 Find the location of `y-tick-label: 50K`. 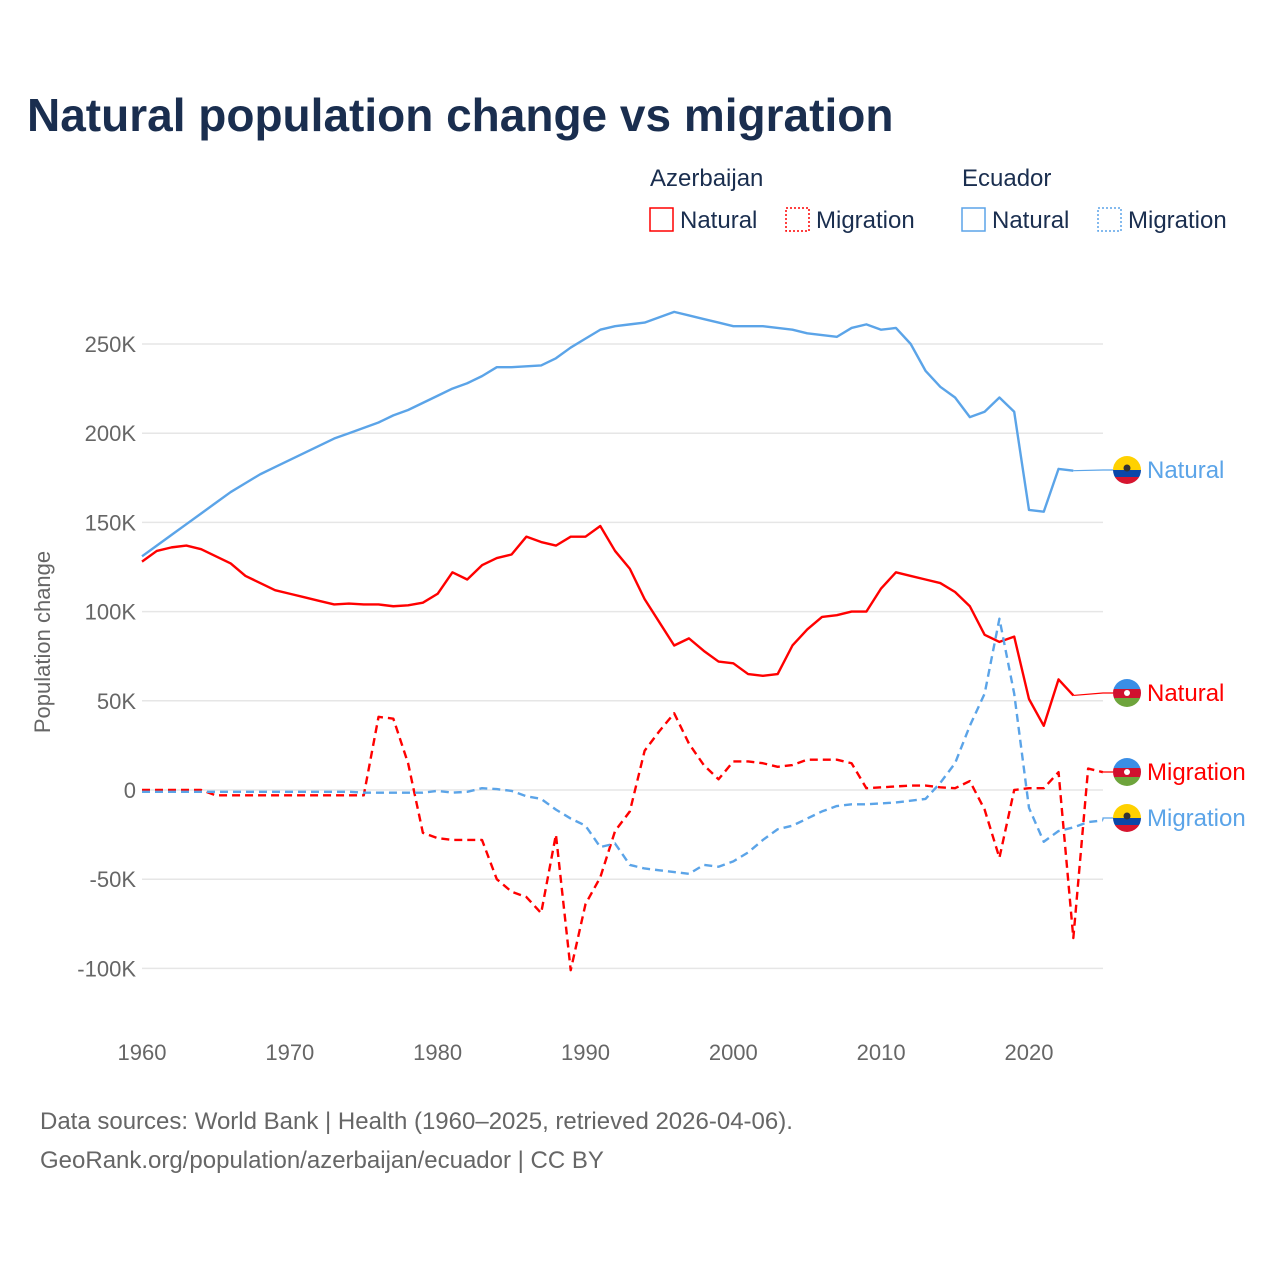

y-tick-label: 50K is located at coordinates (116, 701).